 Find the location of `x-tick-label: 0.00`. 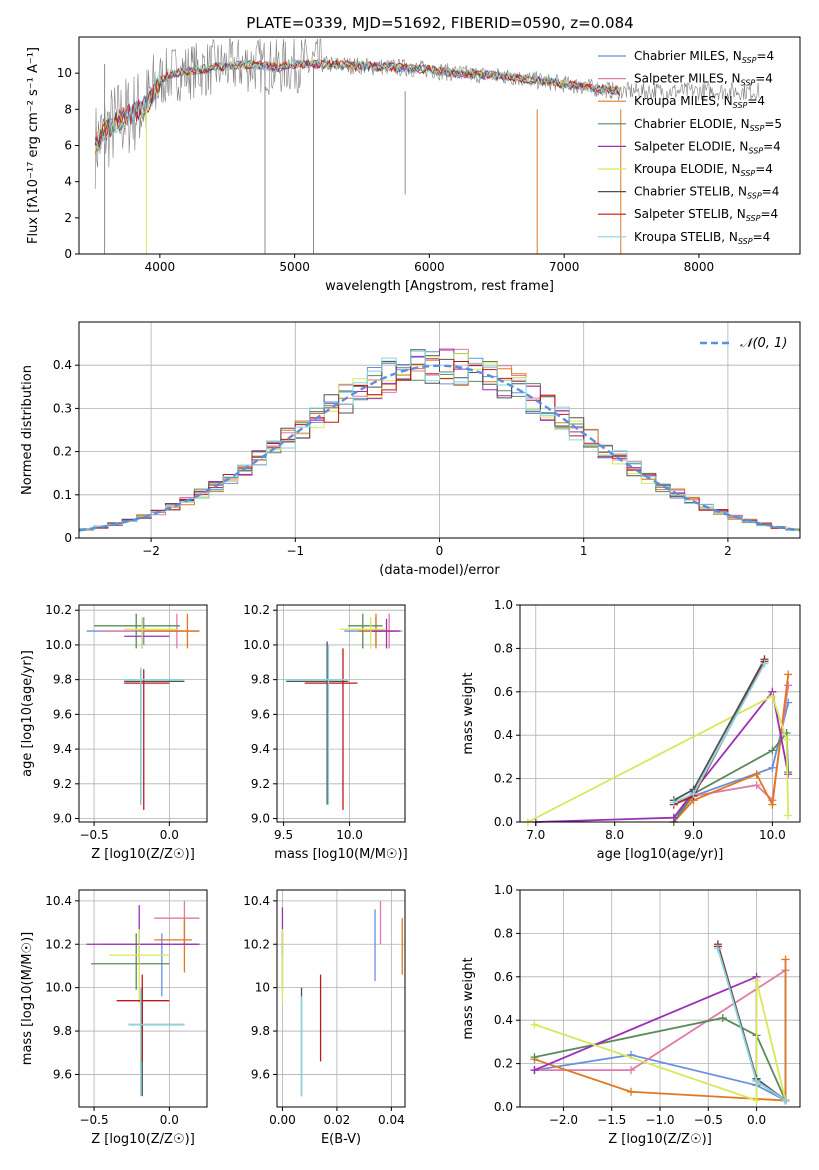

x-tick-label: 0.00 is located at coordinates (282, 1120).